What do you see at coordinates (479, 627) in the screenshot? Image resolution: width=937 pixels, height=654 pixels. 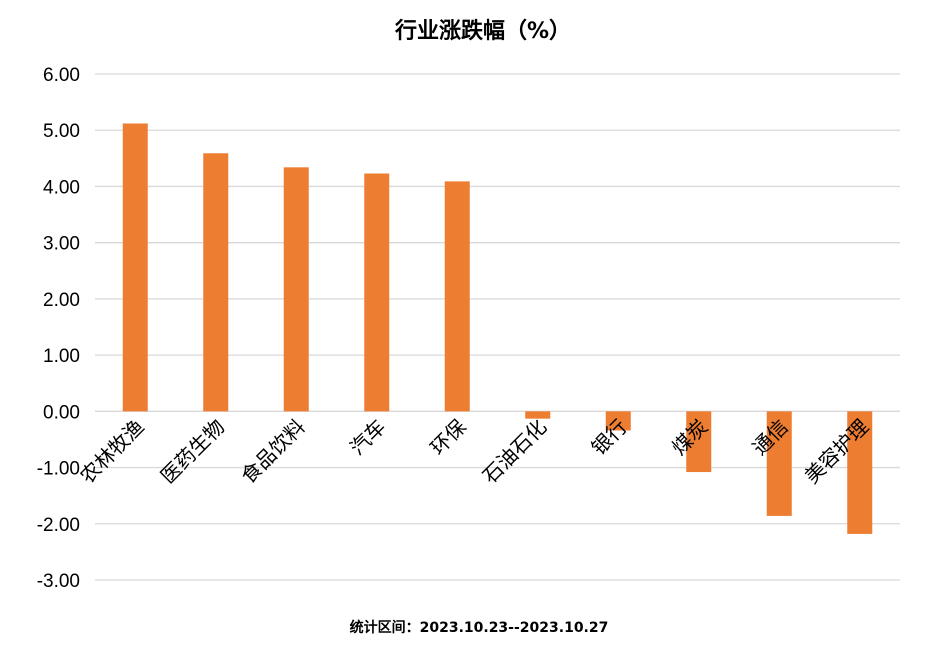 I see `footer-date-range: 统计区间：2023.10.23--2023.10.27` at bounding box center [479, 627].